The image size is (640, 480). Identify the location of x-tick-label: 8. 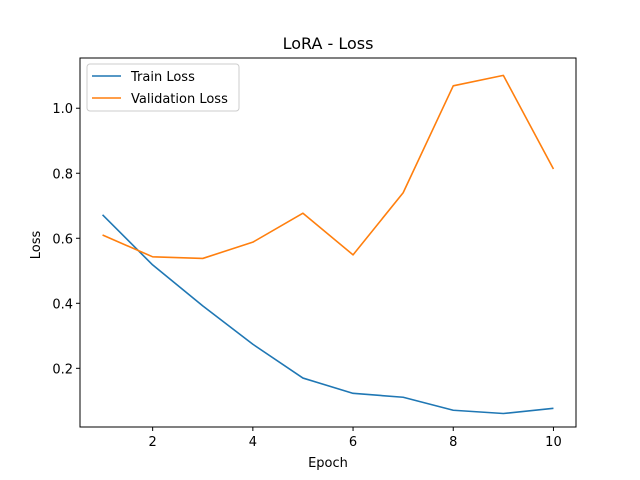
(453, 442).